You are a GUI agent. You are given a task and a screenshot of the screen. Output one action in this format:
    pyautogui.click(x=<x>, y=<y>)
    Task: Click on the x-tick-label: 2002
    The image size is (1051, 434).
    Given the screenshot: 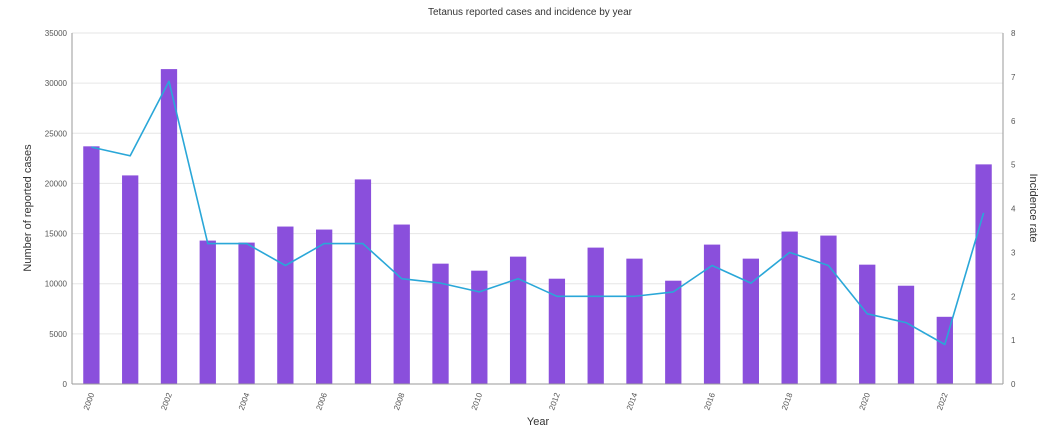 What is the action you would take?
    pyautogui.click(x=166, y=401)
    